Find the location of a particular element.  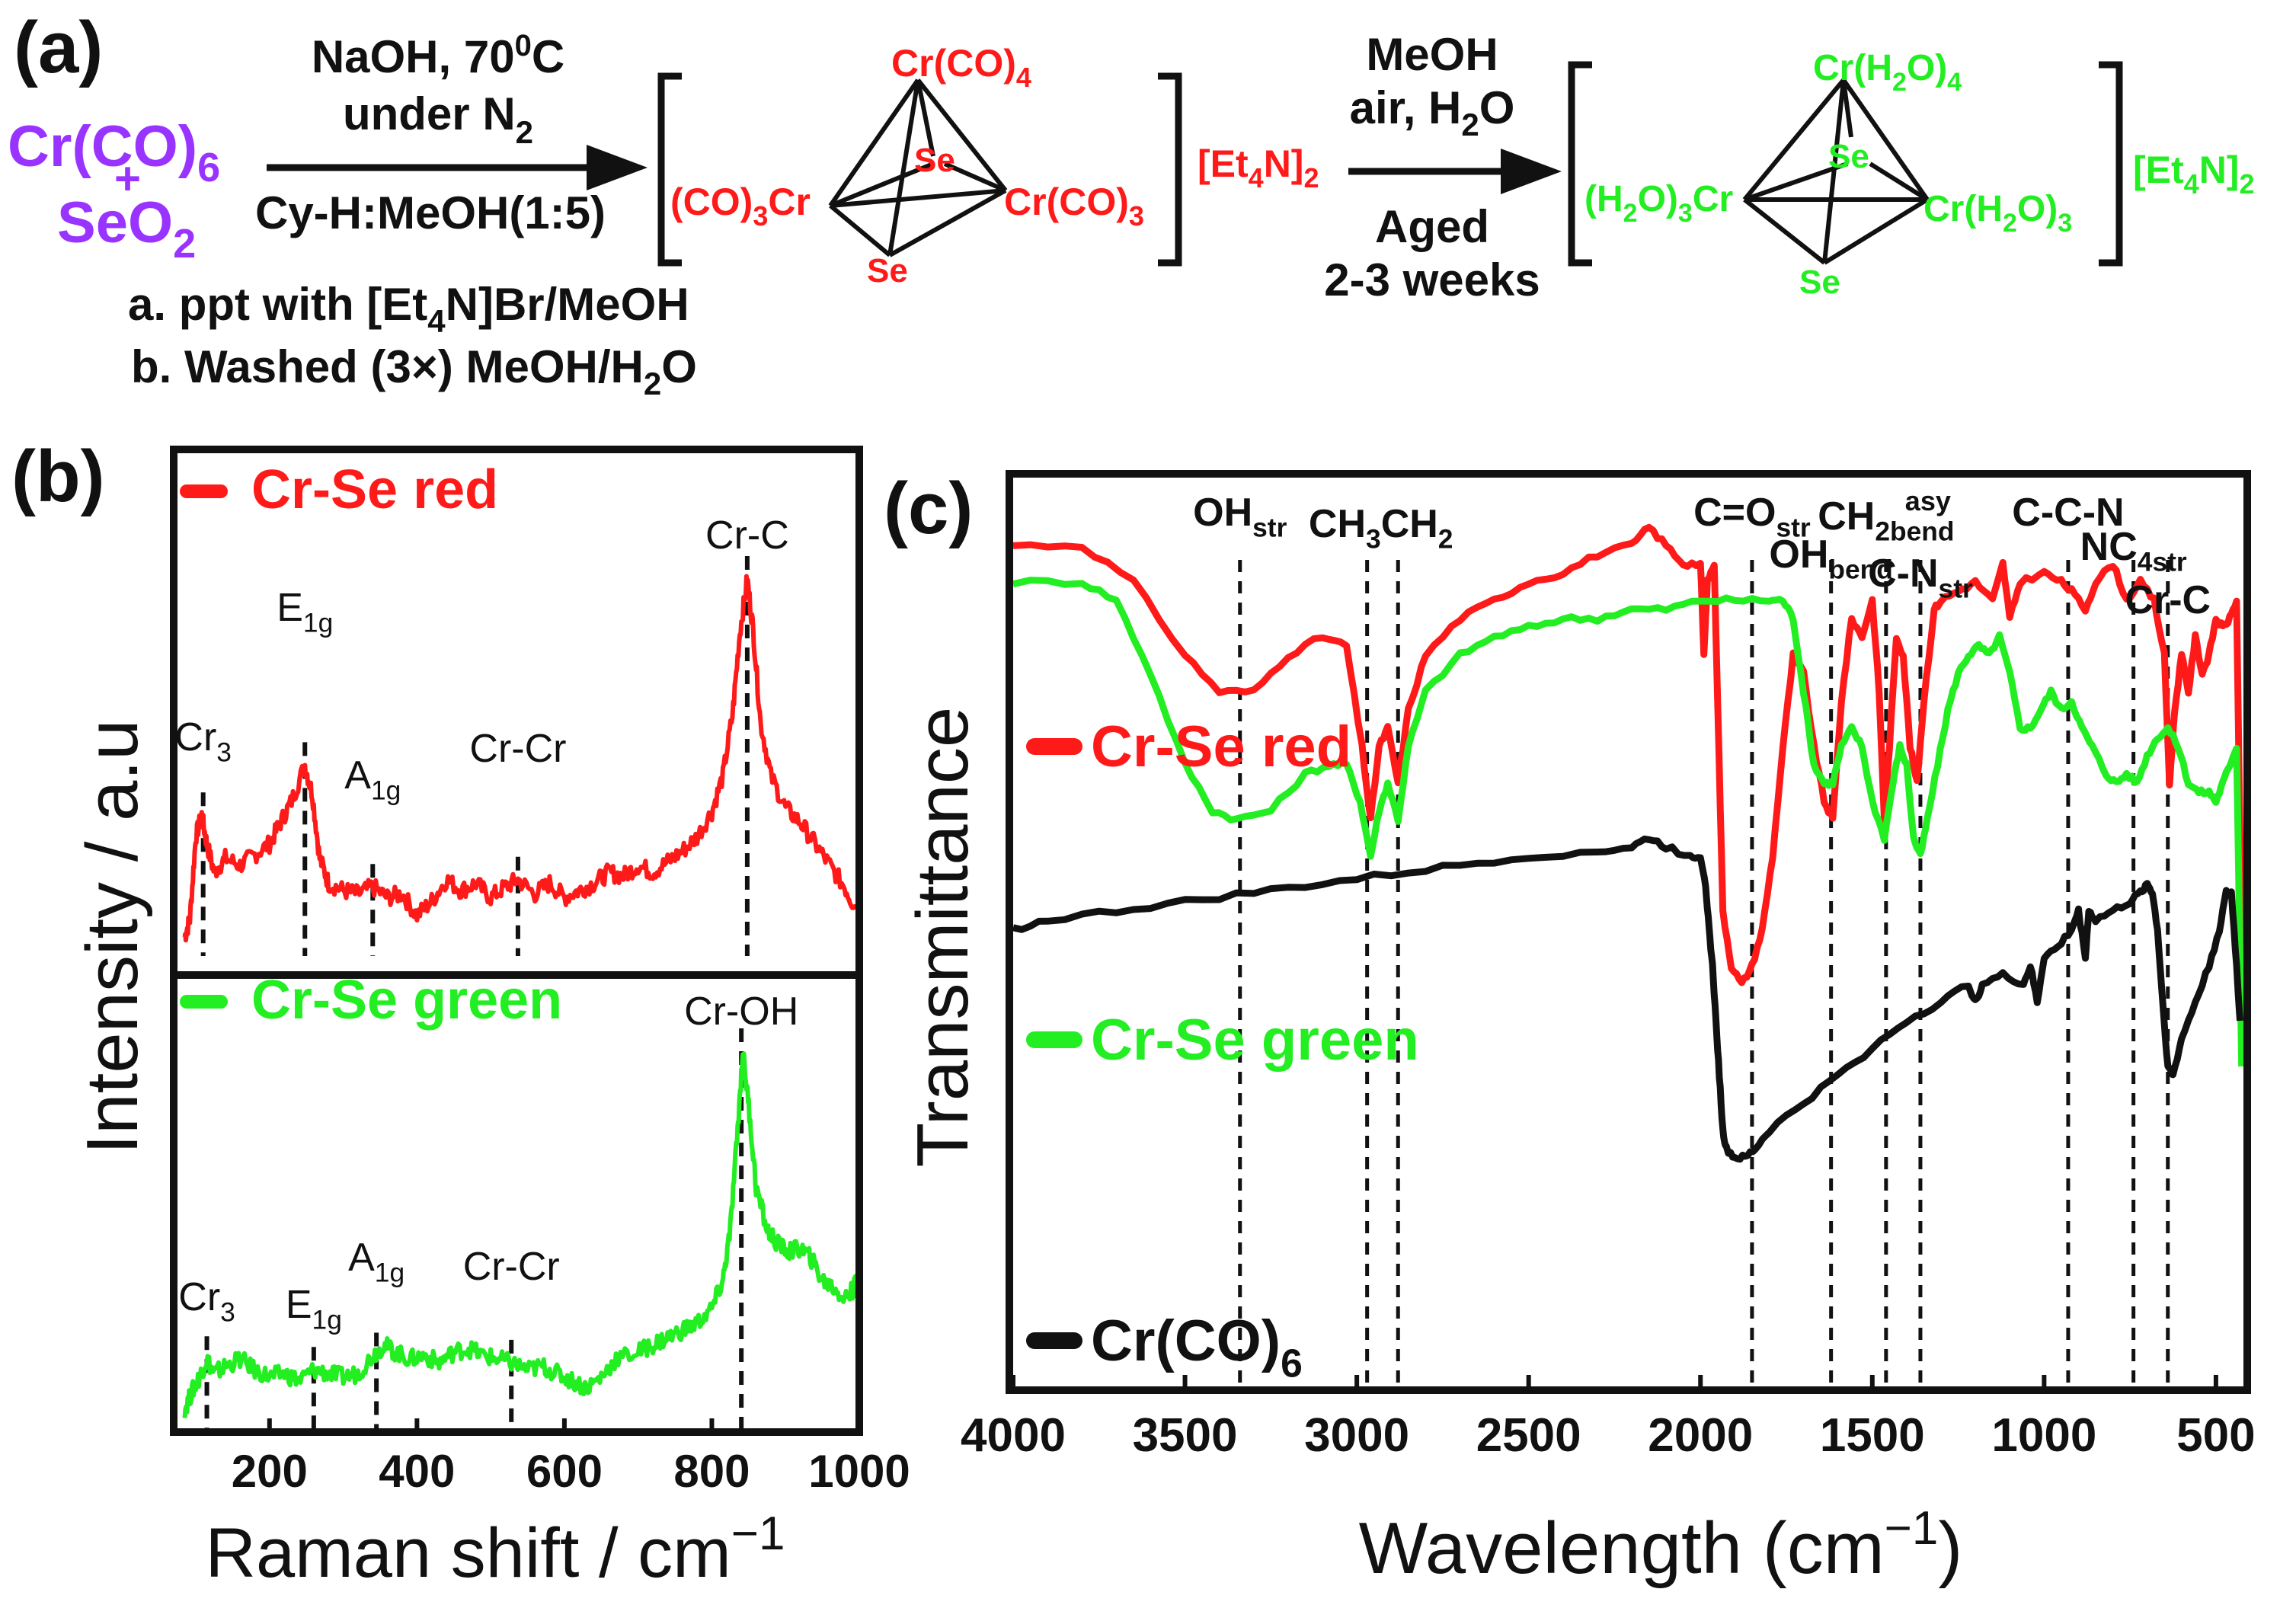

reactant-seo2: SeO2 is located at coordinates (126, 228).